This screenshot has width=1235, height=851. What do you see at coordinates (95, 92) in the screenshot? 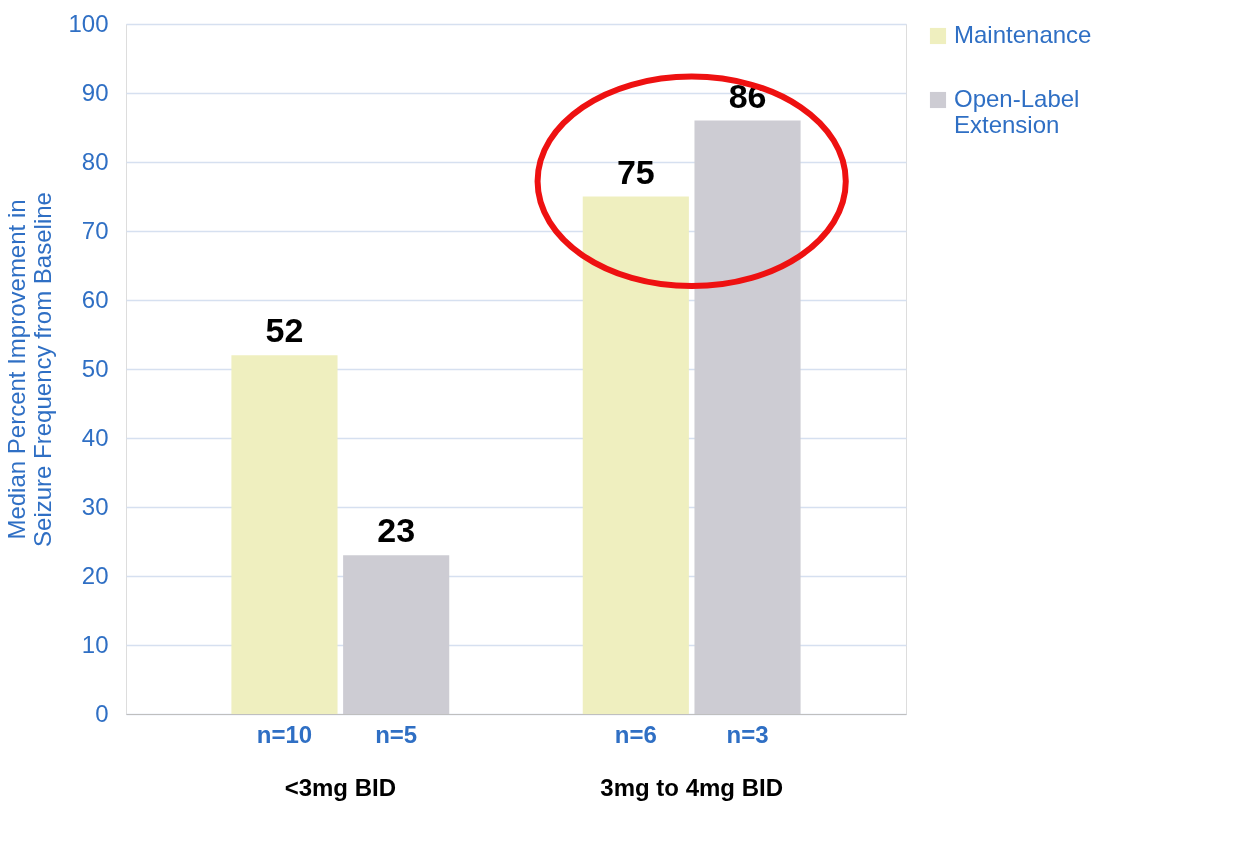
I see `y-tick-label: 90` at bounding box center [95, 92].